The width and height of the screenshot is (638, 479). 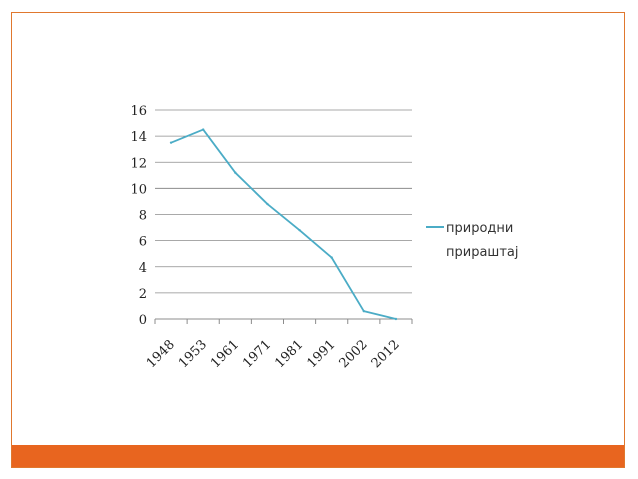 What do you see at coordinates (143, 294) in the screenshot?
I see `y-tick-label: 2` at bounding box center [143, 294].